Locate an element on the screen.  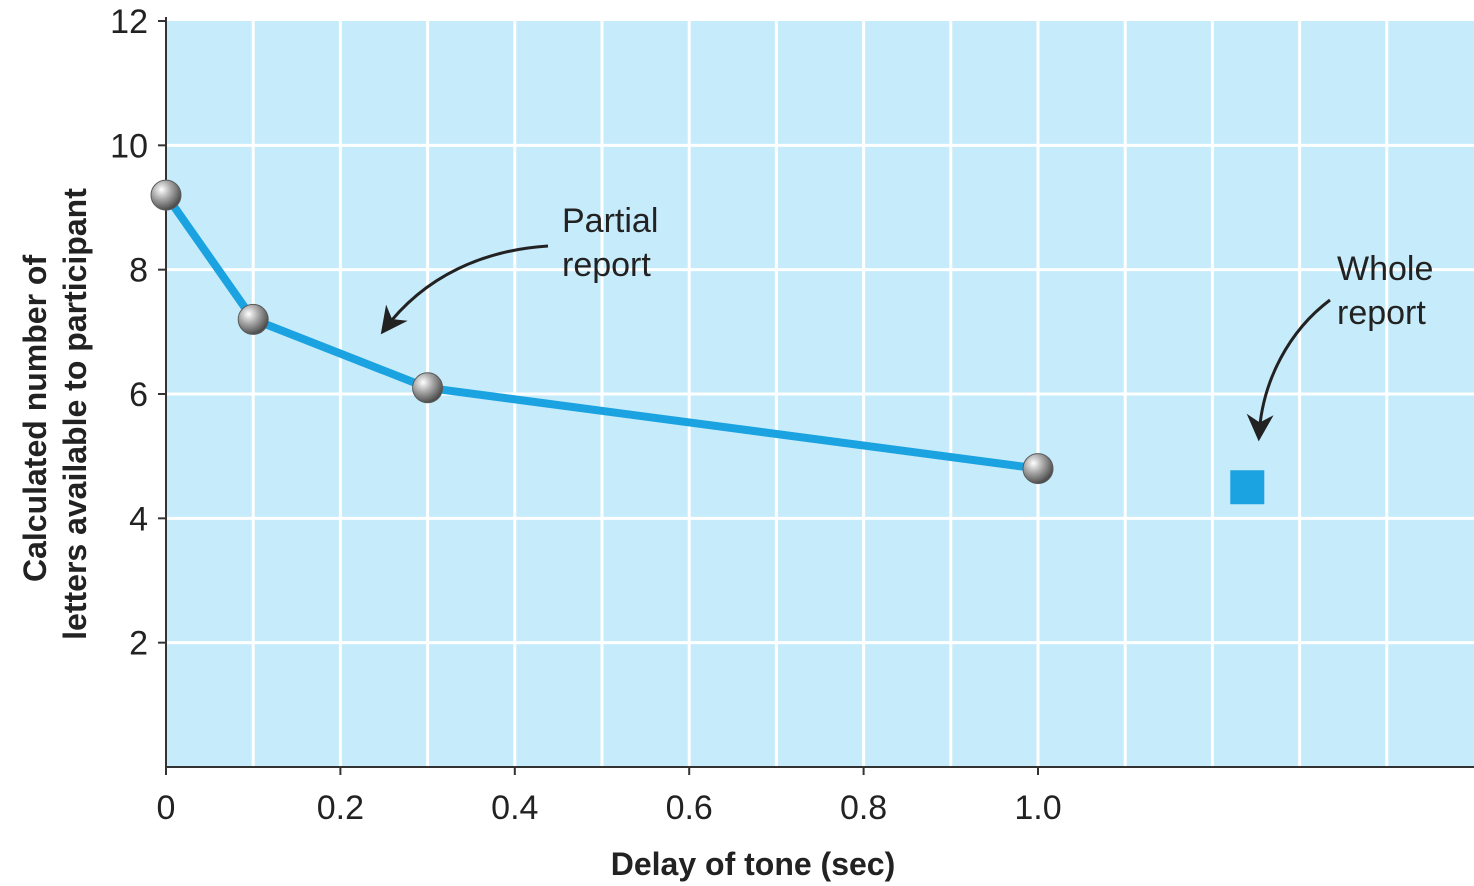
x-tick-label: 0 is located at coordinates (166, 808).